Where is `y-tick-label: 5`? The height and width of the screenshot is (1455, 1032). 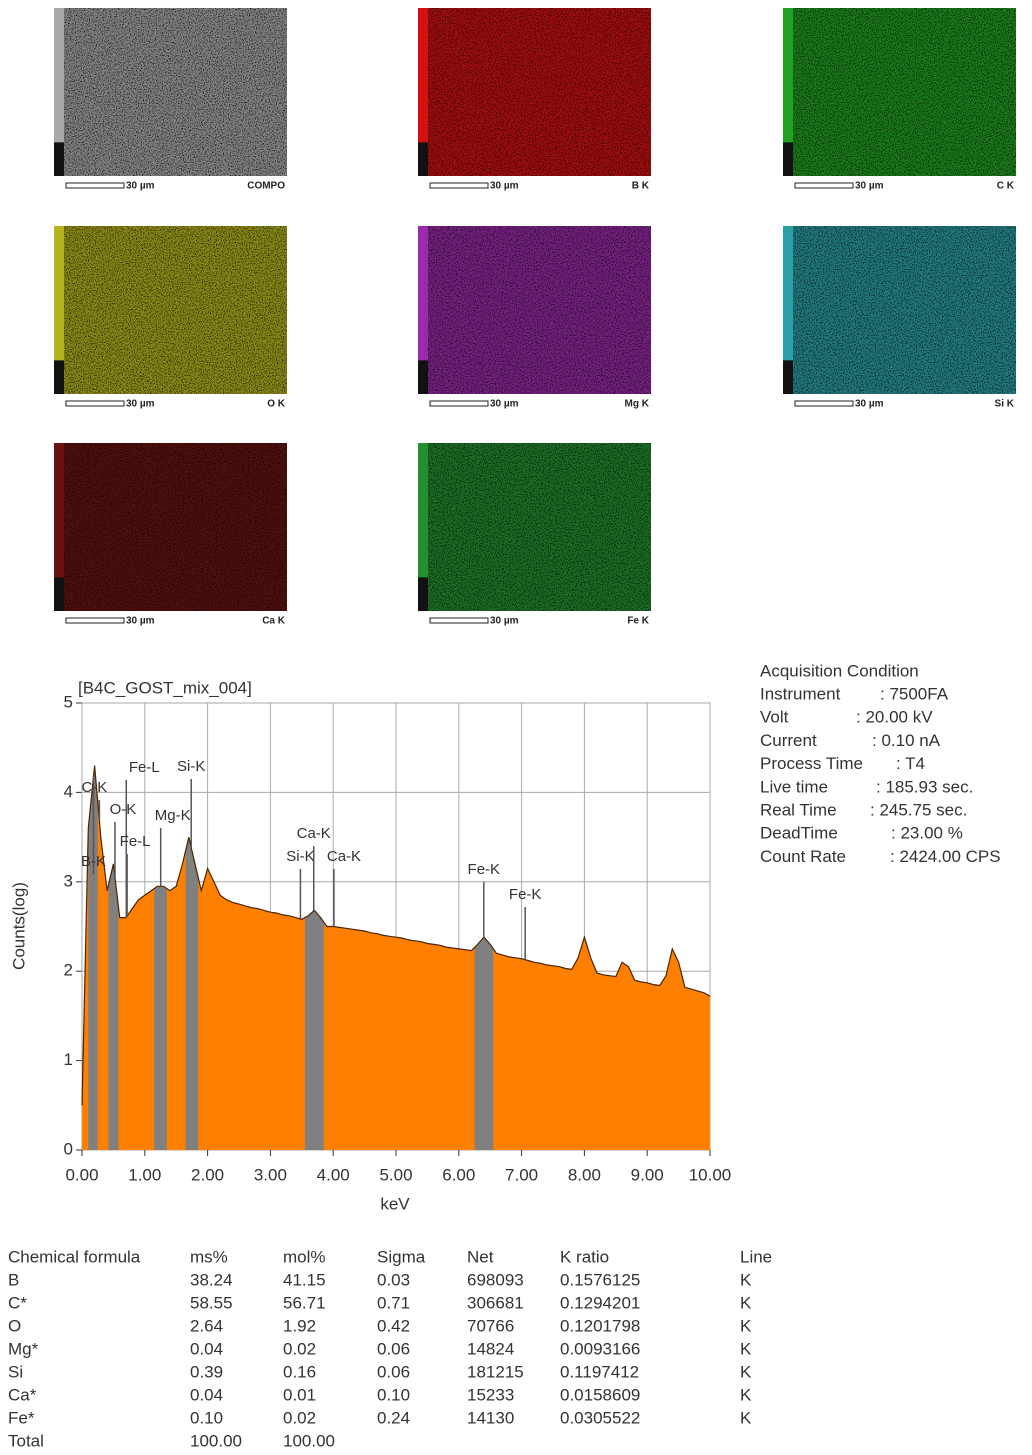 y-tick-label: 5 is located at coordinates (68, 701).